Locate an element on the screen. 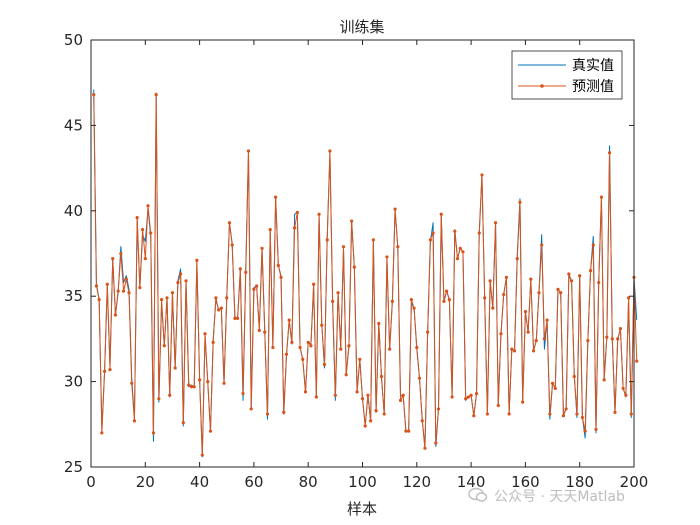 The width and height of the screenshot is (700, 525). y-tick-label: 45 is located at coordinates (73, 125).